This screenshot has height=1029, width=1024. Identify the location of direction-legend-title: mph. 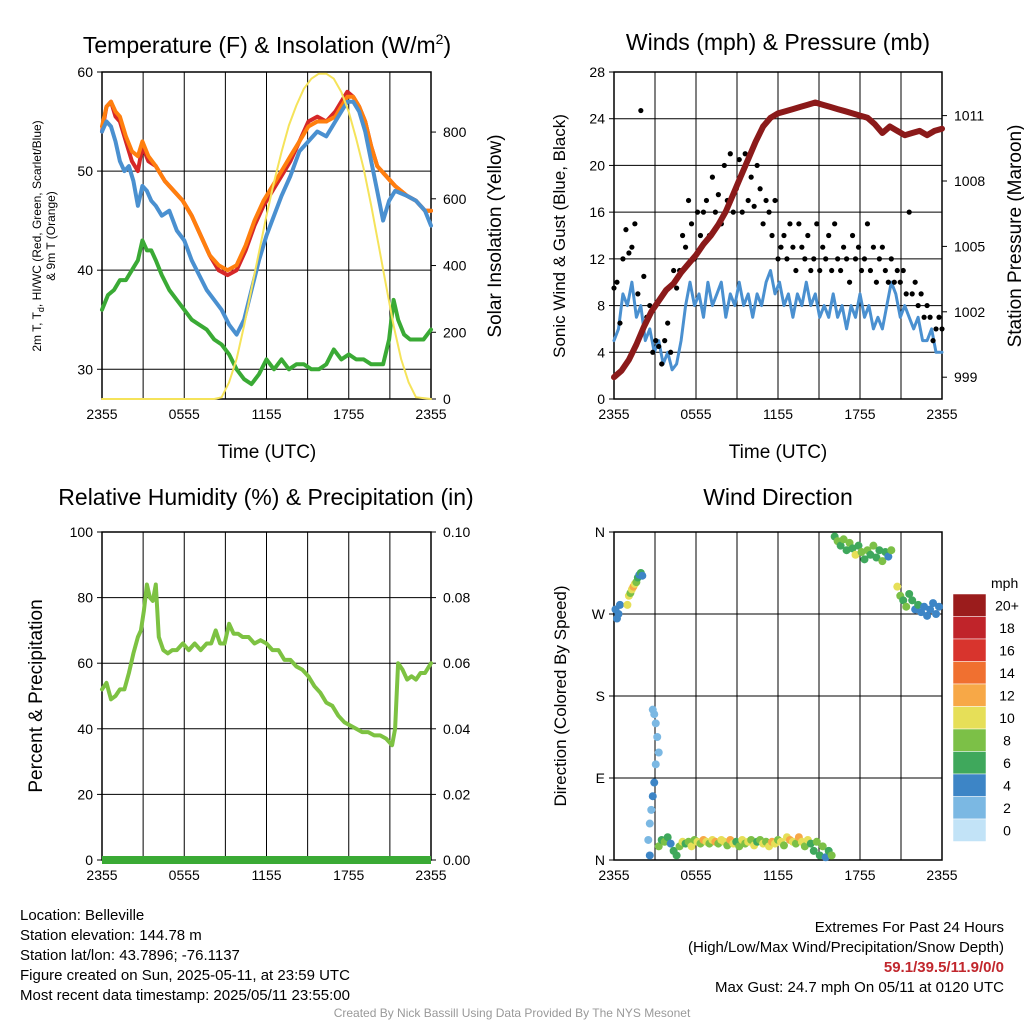
(1004, 583).